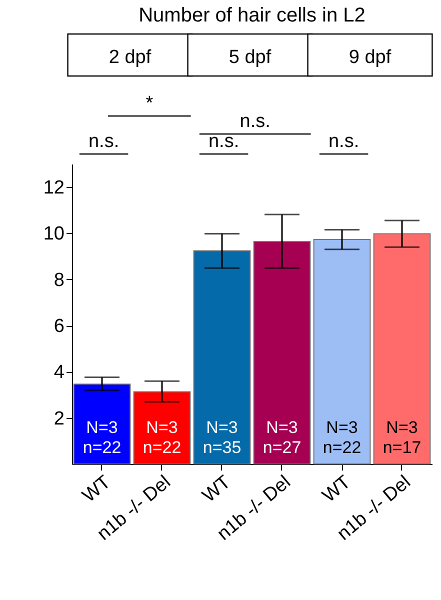  I want to click on data-label: N=3 n=17, so click(402, 437).